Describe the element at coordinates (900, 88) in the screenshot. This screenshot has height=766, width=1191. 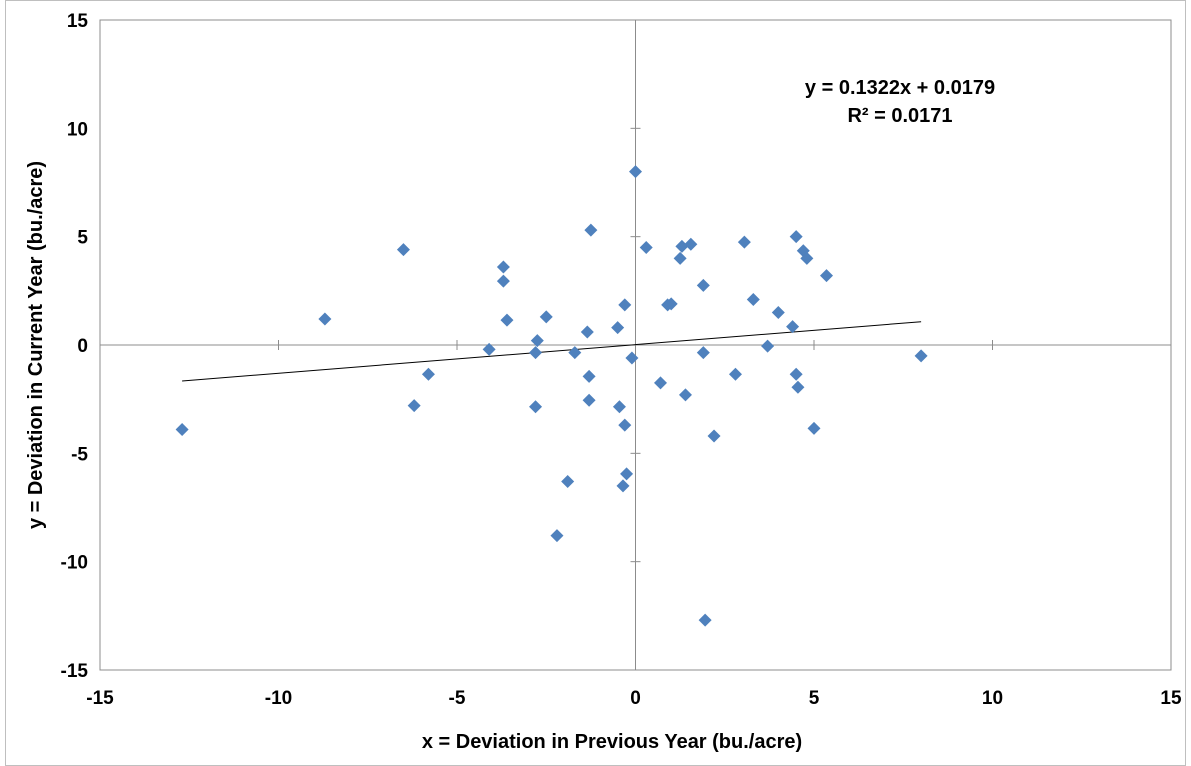
I see `trendline-equation: y = 0.1322x + 0.0179` at that location.